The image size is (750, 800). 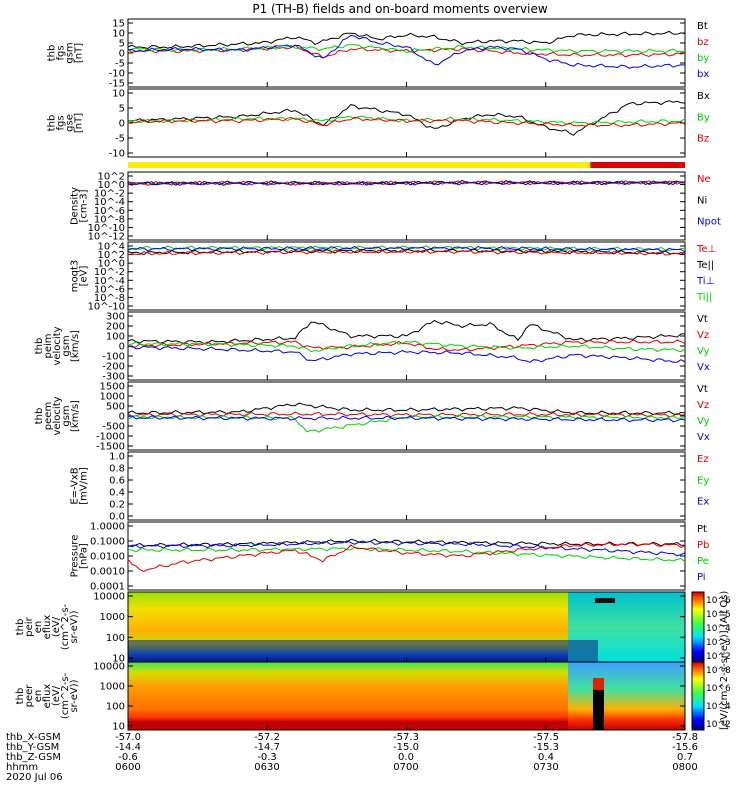 What do you see at coordinates (122, 417) in the screenshot?
I see `y-tick-label: 0` at bounding box center [122, 417].